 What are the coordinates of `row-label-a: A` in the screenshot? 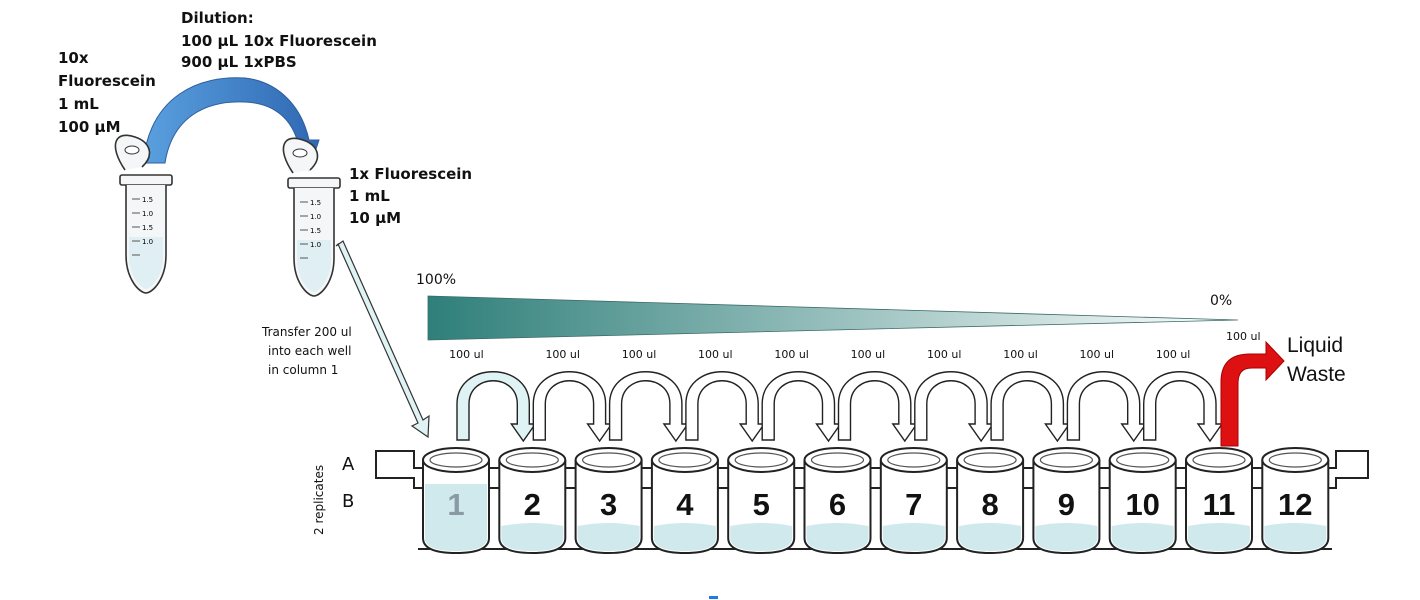 It's located at (348, 464).